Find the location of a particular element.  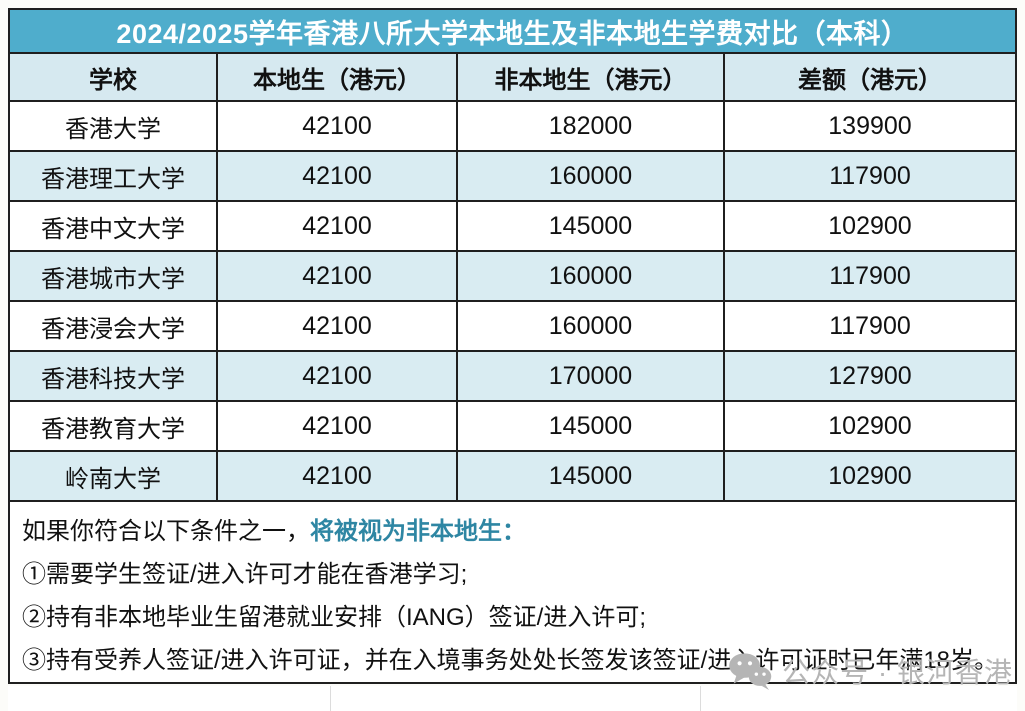

table-header-row: 学校 本地生（港元） 非本地生（港元） 差额（港元） is located at coordinates (512, 76).